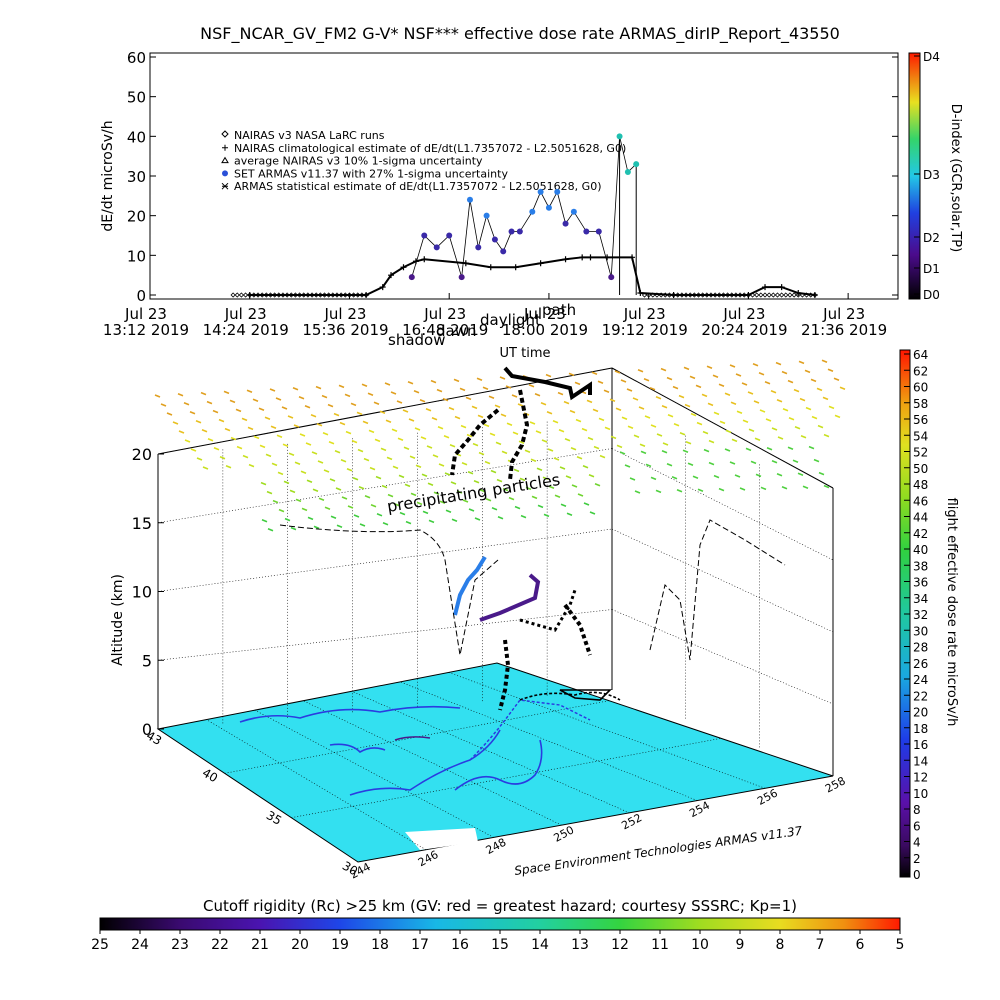 This screenshot has height=1000, width=1000. Describe the element at coordinates (955, 178) in the screenshot. I see `dindex-label: D-index (GCR,solar,TP)` at that location.